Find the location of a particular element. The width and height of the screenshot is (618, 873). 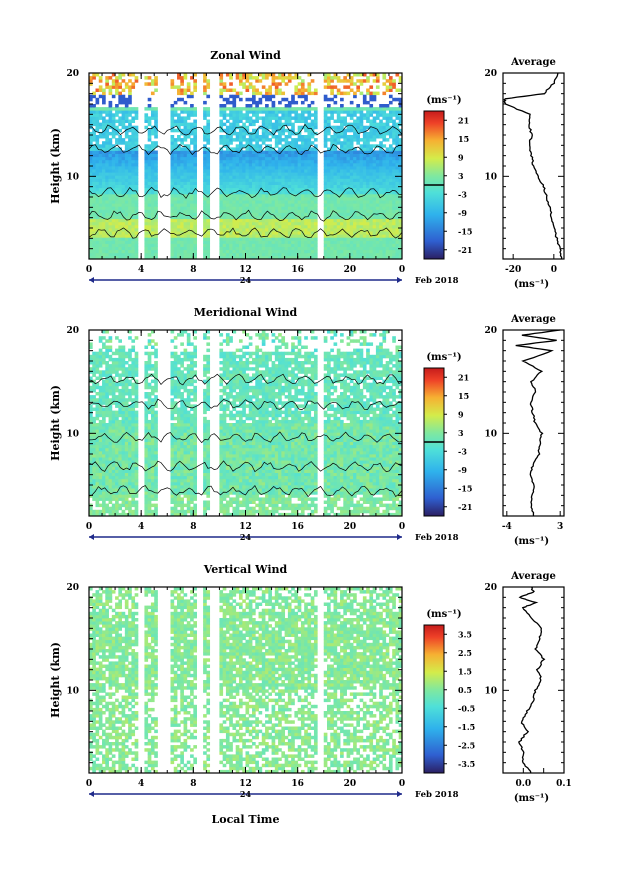

x-tick-label: 4 is located at coordinates (141, 270).